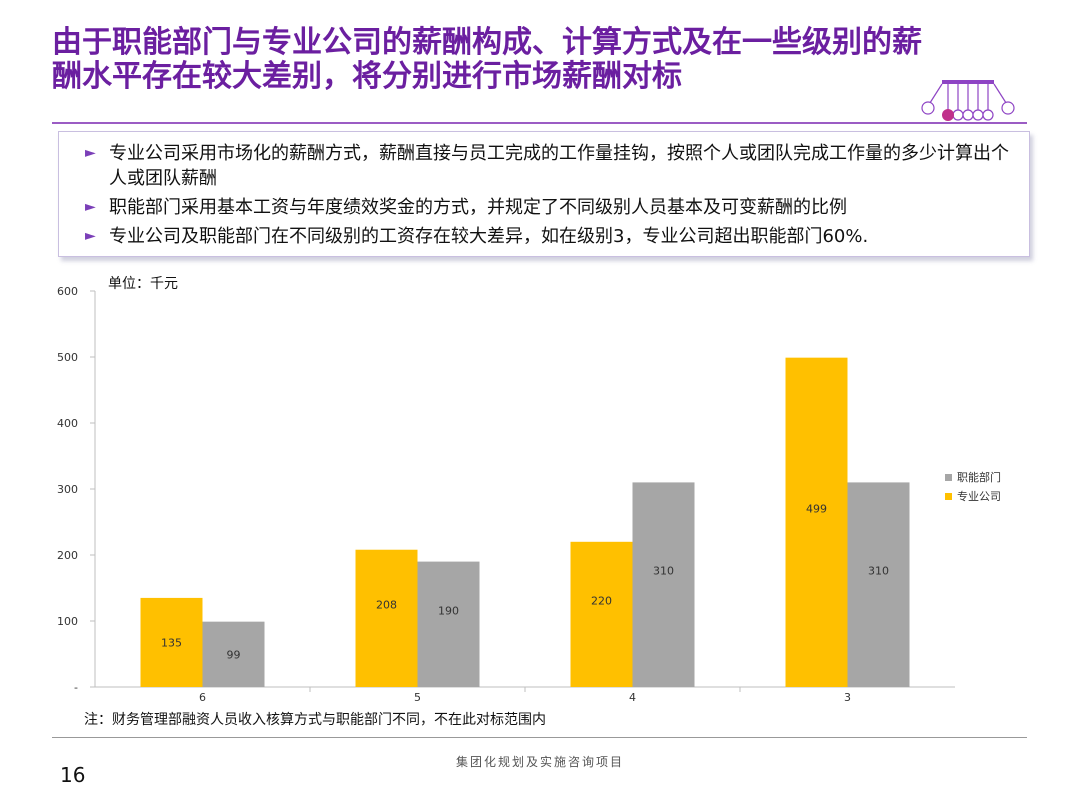 The height and width of the screenshot is (810, 1080). I want to click on project-footer: 集团化规划及实施咨询项目, so click(539, 762).